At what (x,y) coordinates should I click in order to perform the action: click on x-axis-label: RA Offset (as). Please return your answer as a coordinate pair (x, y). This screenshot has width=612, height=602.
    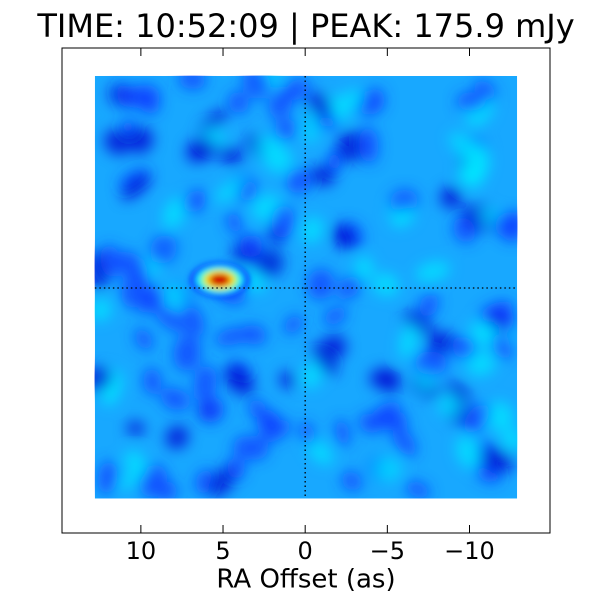
    Looking at the image, I should click on (305, 580).